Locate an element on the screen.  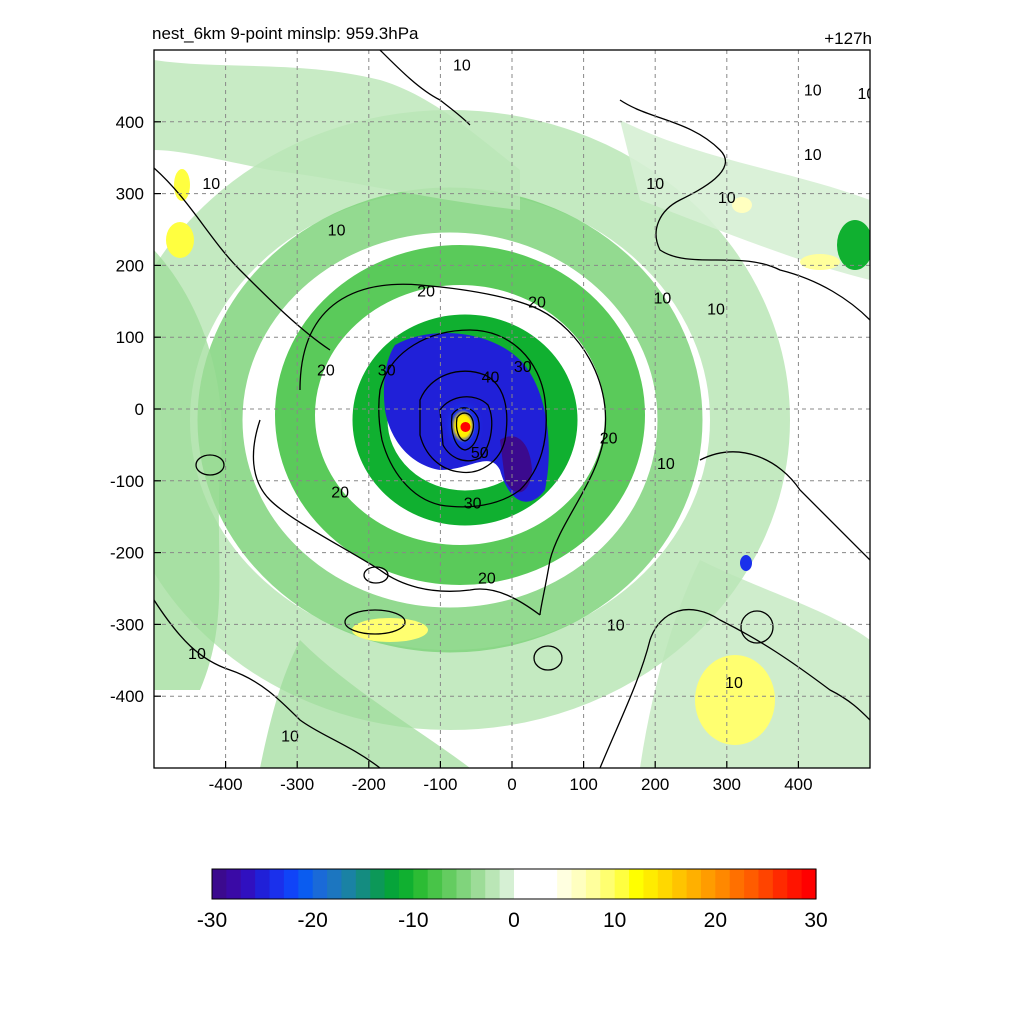
contour-label: 40 is located at coordinates (491, 378).